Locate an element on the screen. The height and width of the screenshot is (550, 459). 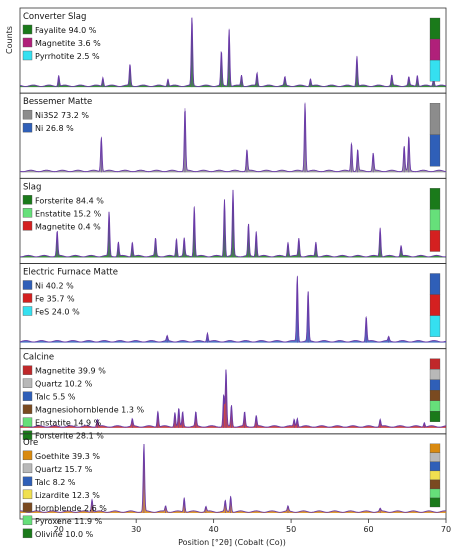
x-tick-label: 70 is located at coordinates (446, 529).